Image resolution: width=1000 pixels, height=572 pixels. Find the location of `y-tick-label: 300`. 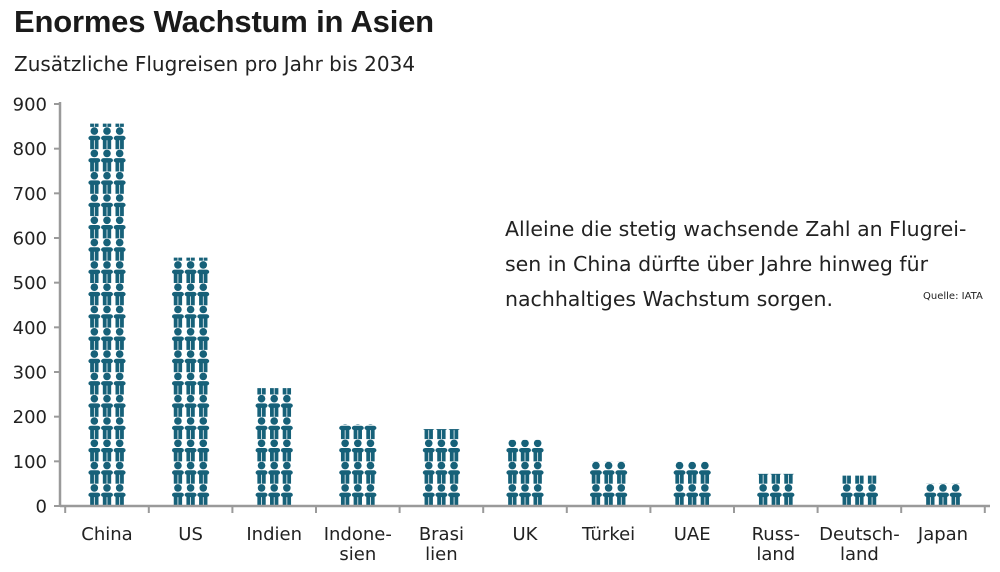

y-tick-label: 300 is located at coordinates (30, 373).